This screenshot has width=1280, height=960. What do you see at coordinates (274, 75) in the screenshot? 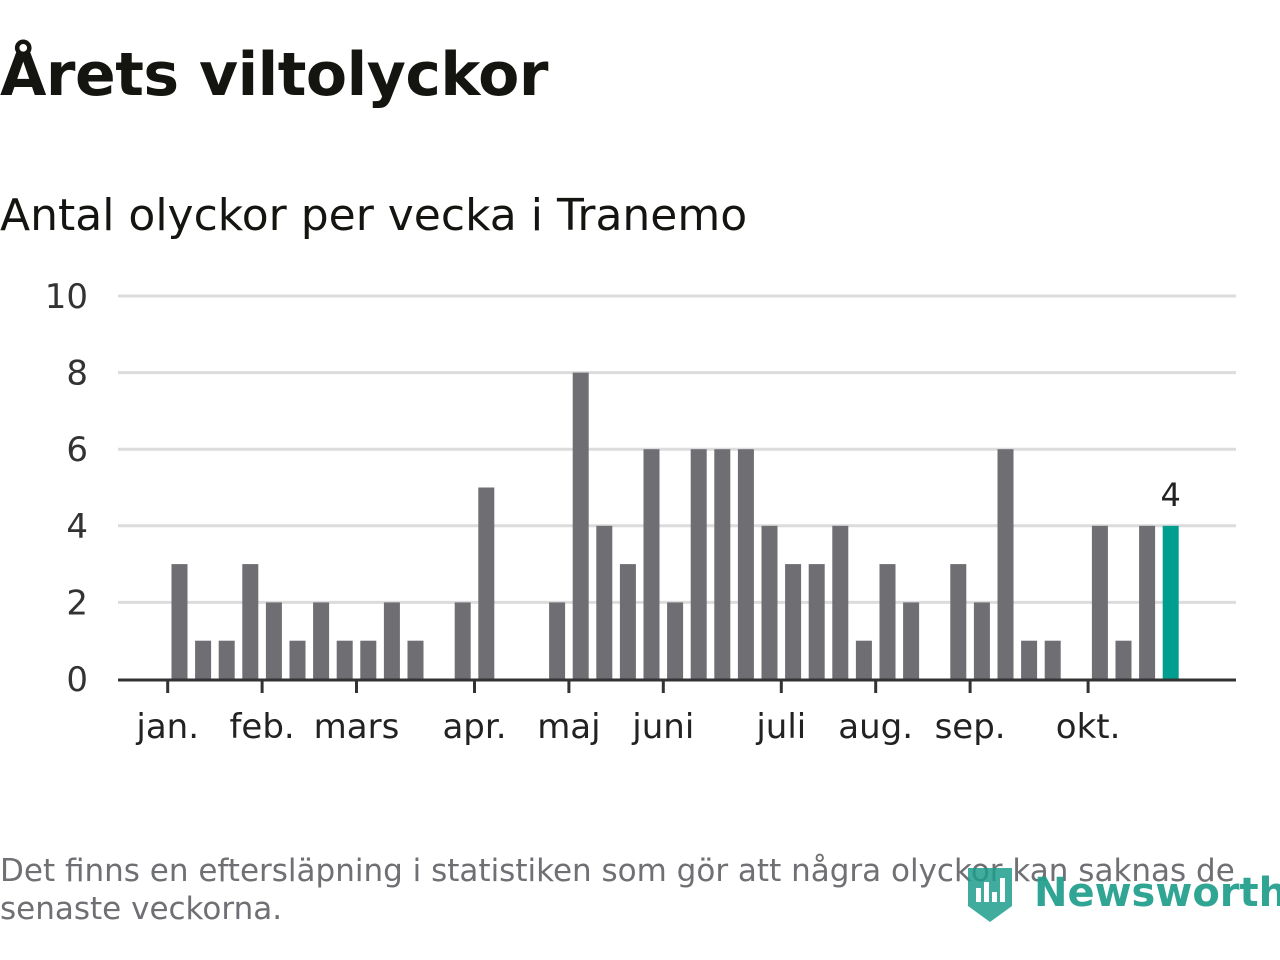
I see `page-title: Årets viltolyckor` at bounding box center [274, 75].